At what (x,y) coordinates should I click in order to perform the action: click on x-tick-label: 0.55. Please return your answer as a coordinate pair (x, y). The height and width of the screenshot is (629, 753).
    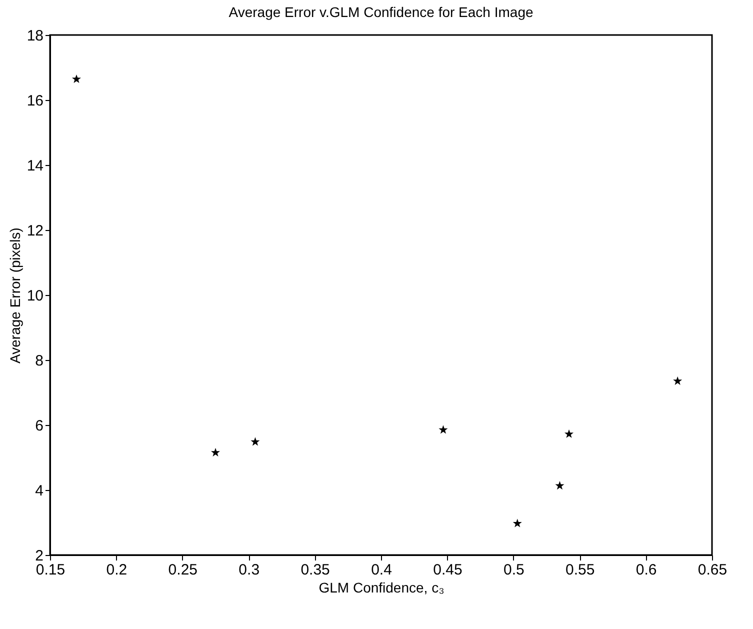
    Looking at the image, I should click on (580, 570).